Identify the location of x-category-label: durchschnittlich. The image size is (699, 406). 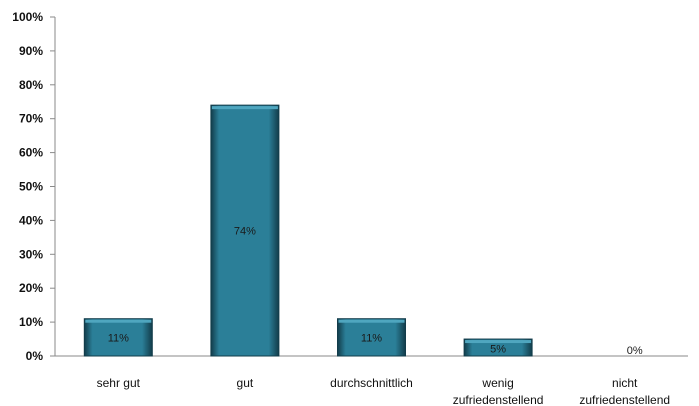
(371, 383).